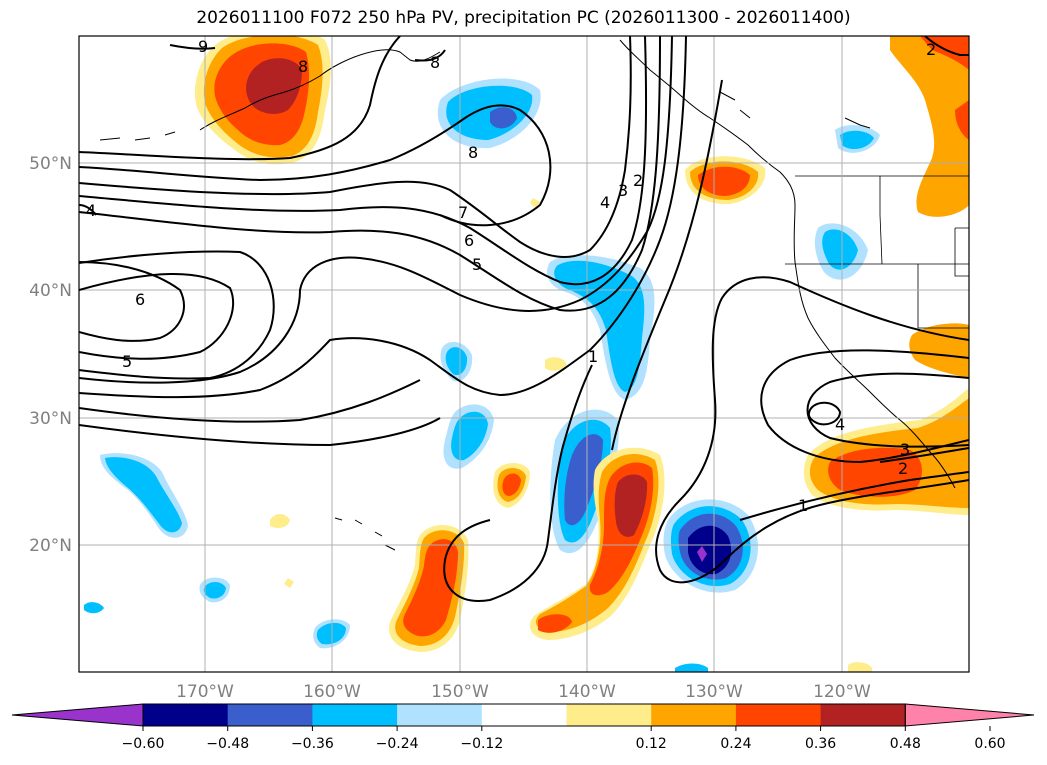 The image size is (1047, 765). Describe the element at coordinates (227, 744) in the screenshot. I see `colorbar-tick-label: −0.48` at that location.